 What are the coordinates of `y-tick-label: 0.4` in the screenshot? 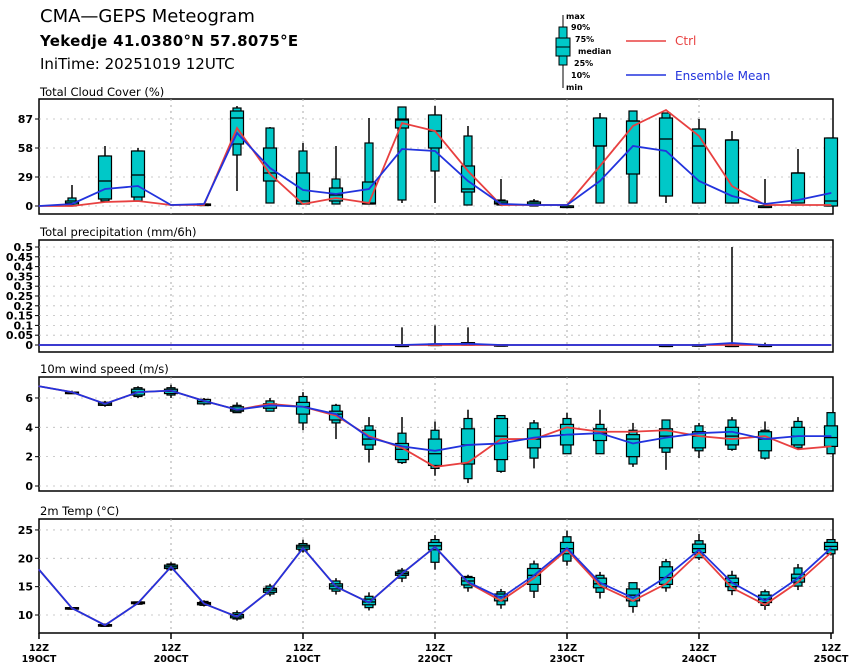 It's located at (24, 267).